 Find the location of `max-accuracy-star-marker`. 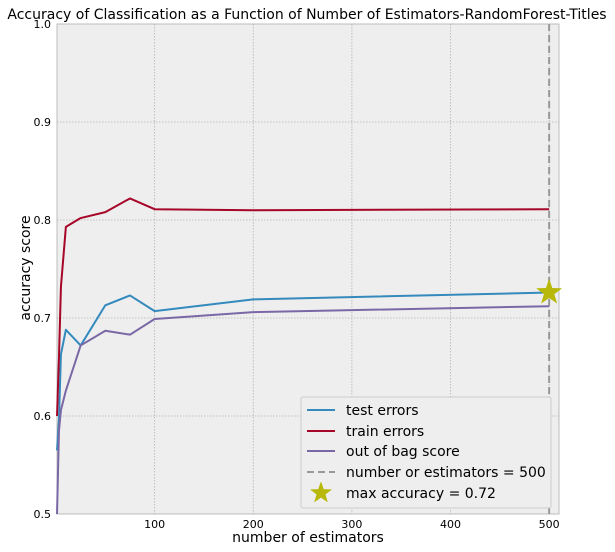

max-accuracy-star-marker is located at coordinates (549, 291).